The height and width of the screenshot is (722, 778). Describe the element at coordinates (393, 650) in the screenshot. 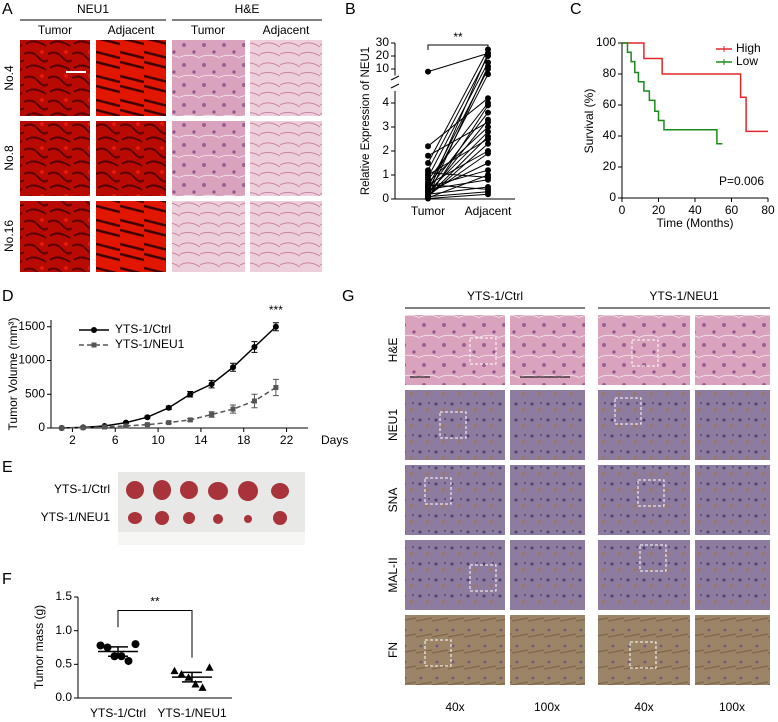

I see `row-label: FN` at that location.